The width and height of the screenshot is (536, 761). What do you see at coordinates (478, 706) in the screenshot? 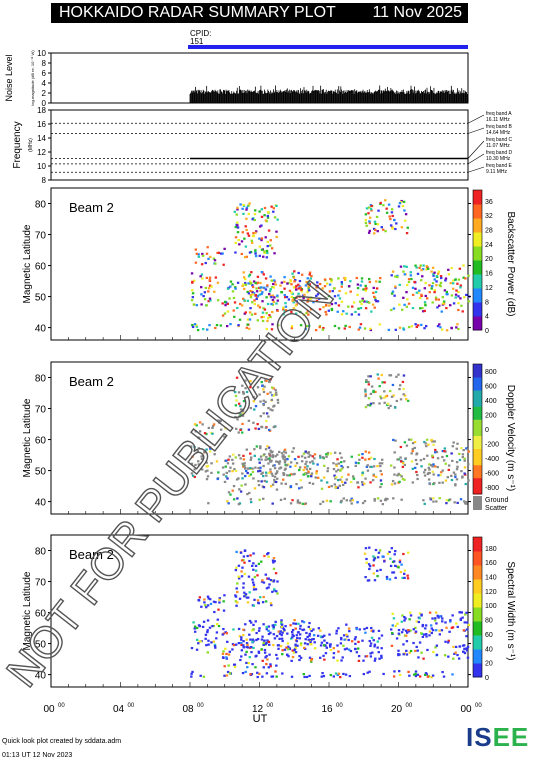
I see `x-tick-superscript: 00` at bounding box center [478, 706].